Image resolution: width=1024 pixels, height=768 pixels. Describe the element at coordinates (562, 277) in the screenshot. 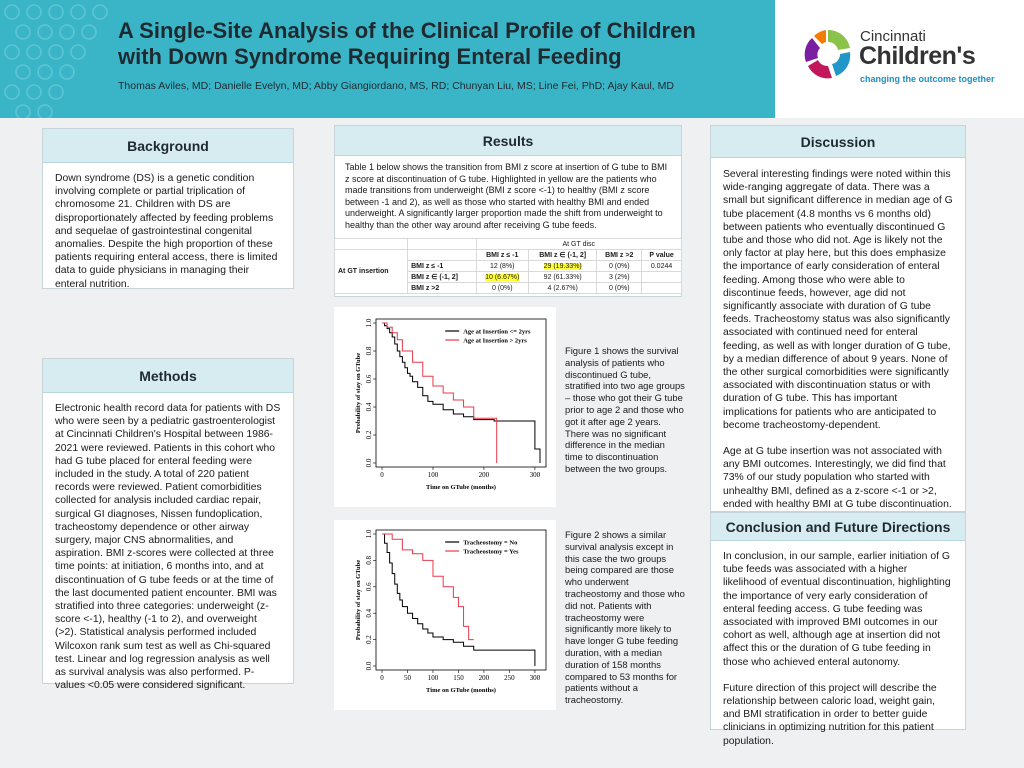

I see `table-cell: 92 (61.33%)` at that location.